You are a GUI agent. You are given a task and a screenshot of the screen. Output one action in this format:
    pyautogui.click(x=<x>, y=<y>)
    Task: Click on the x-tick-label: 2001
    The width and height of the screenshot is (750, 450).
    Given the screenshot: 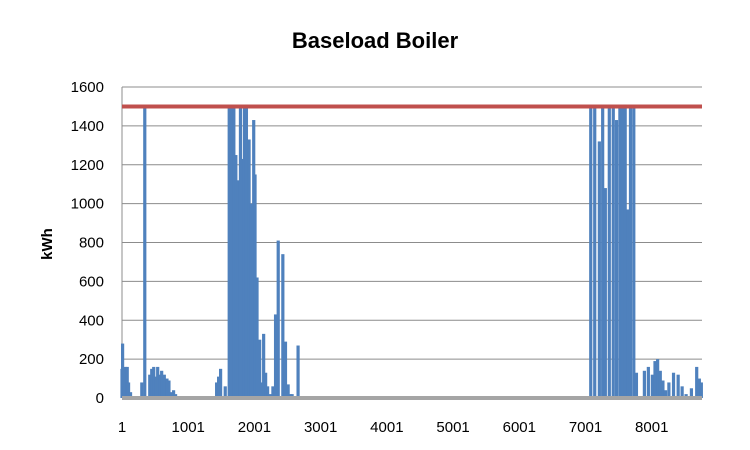 What is the action you would take?
    pyautogui.click(x=254, y=427)
    